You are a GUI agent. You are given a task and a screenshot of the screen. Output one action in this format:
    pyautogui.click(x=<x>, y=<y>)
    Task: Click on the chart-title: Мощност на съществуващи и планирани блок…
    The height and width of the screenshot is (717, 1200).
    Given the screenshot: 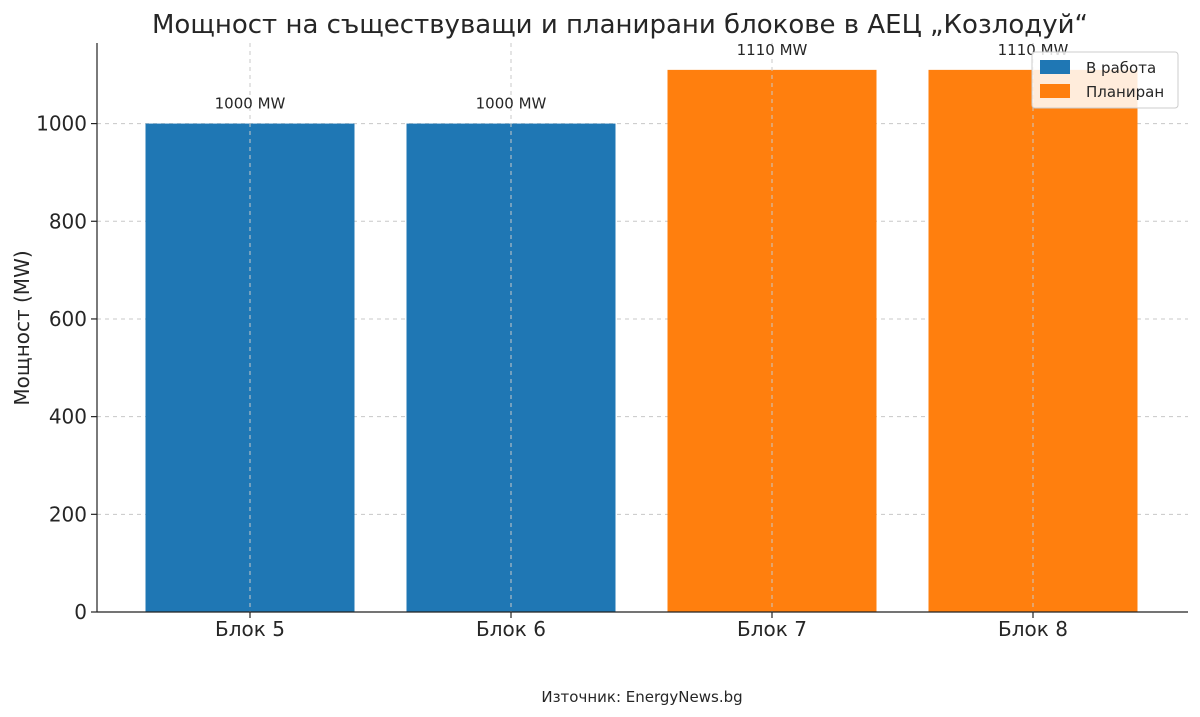 What is the action you would take?
    pyautogui.click(x=620, y=25)
    